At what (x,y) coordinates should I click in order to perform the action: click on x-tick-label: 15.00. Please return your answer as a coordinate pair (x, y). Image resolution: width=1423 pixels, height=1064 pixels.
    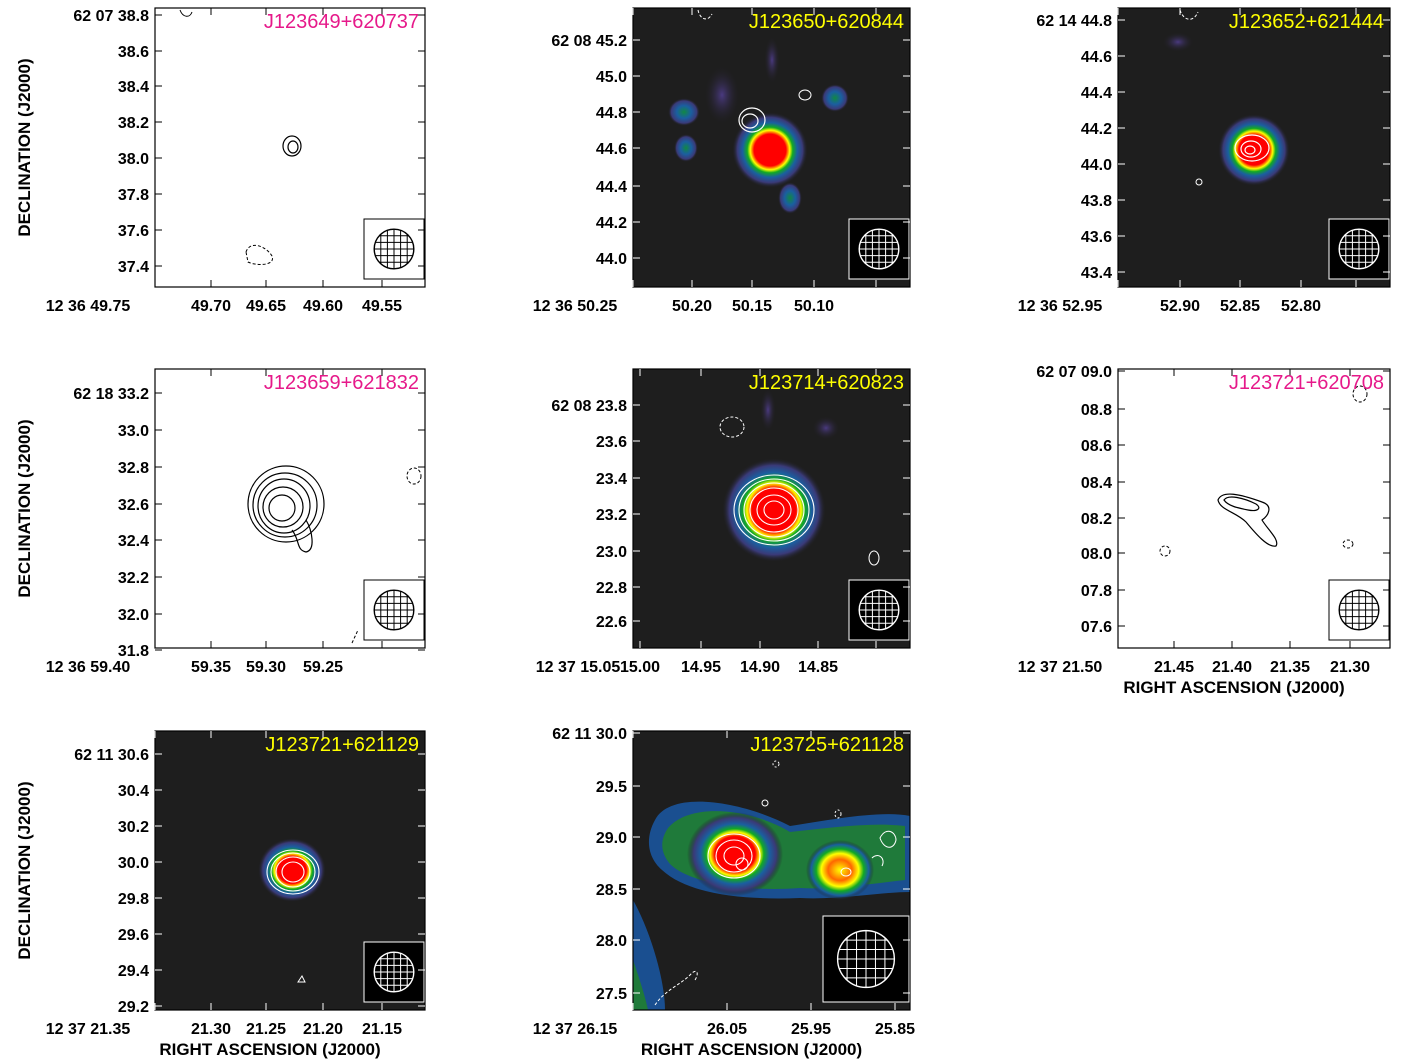
    Looking at the image, I should click on (640, 667).